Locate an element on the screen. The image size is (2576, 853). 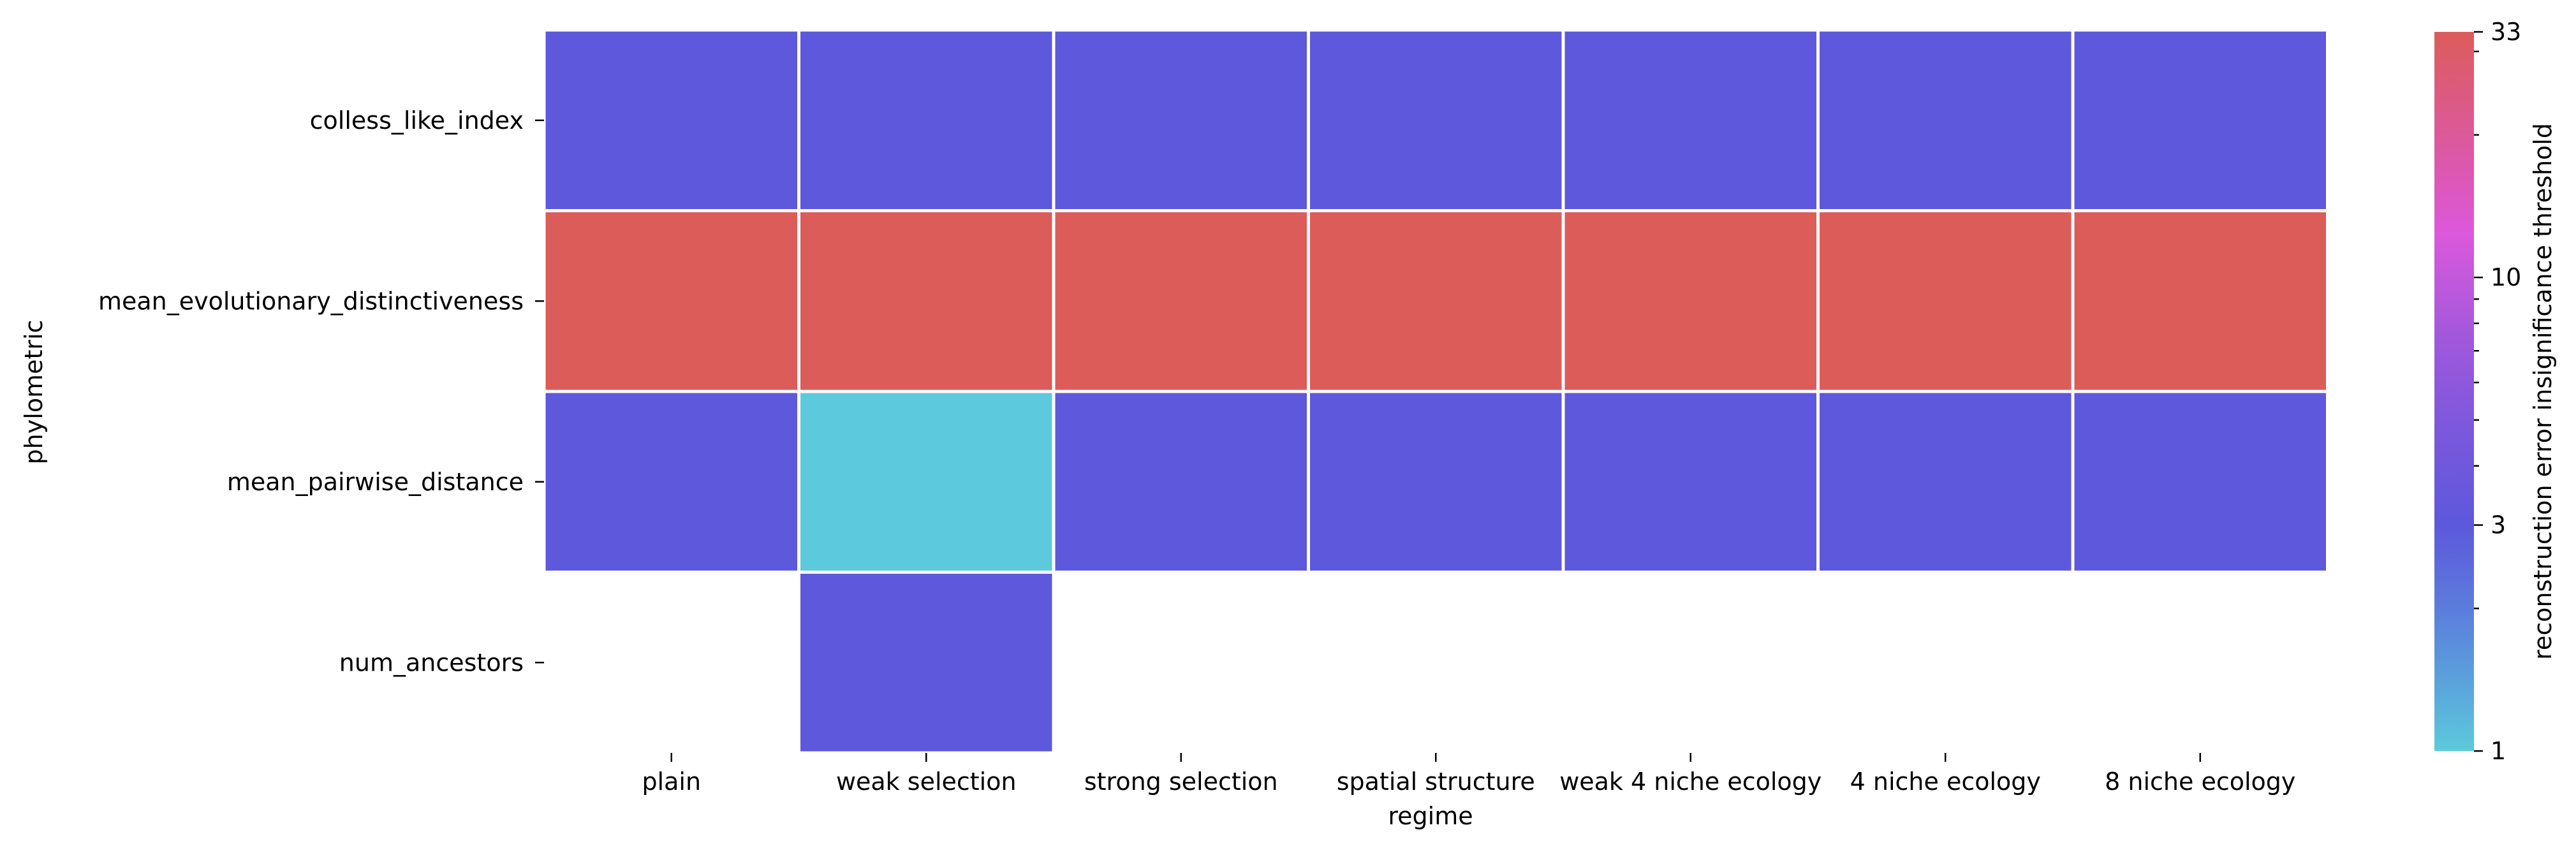
y-tick-label: num_ancestors is located at coordinates (431, 662).